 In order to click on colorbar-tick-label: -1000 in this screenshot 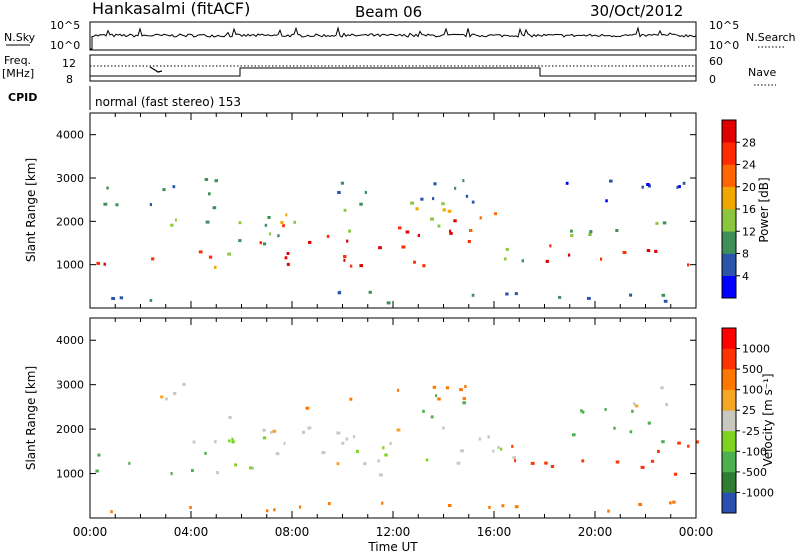, I will do `click(758, 492)`.